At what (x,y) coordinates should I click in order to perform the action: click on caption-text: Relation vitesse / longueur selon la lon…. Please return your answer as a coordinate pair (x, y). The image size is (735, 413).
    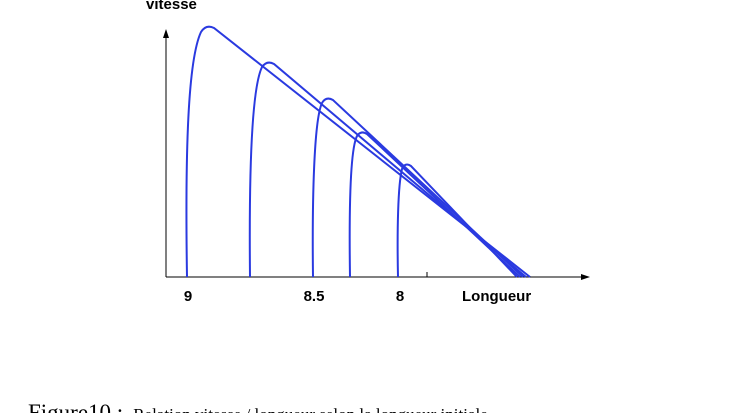
    Looking at the image, I should click on (310, 409).